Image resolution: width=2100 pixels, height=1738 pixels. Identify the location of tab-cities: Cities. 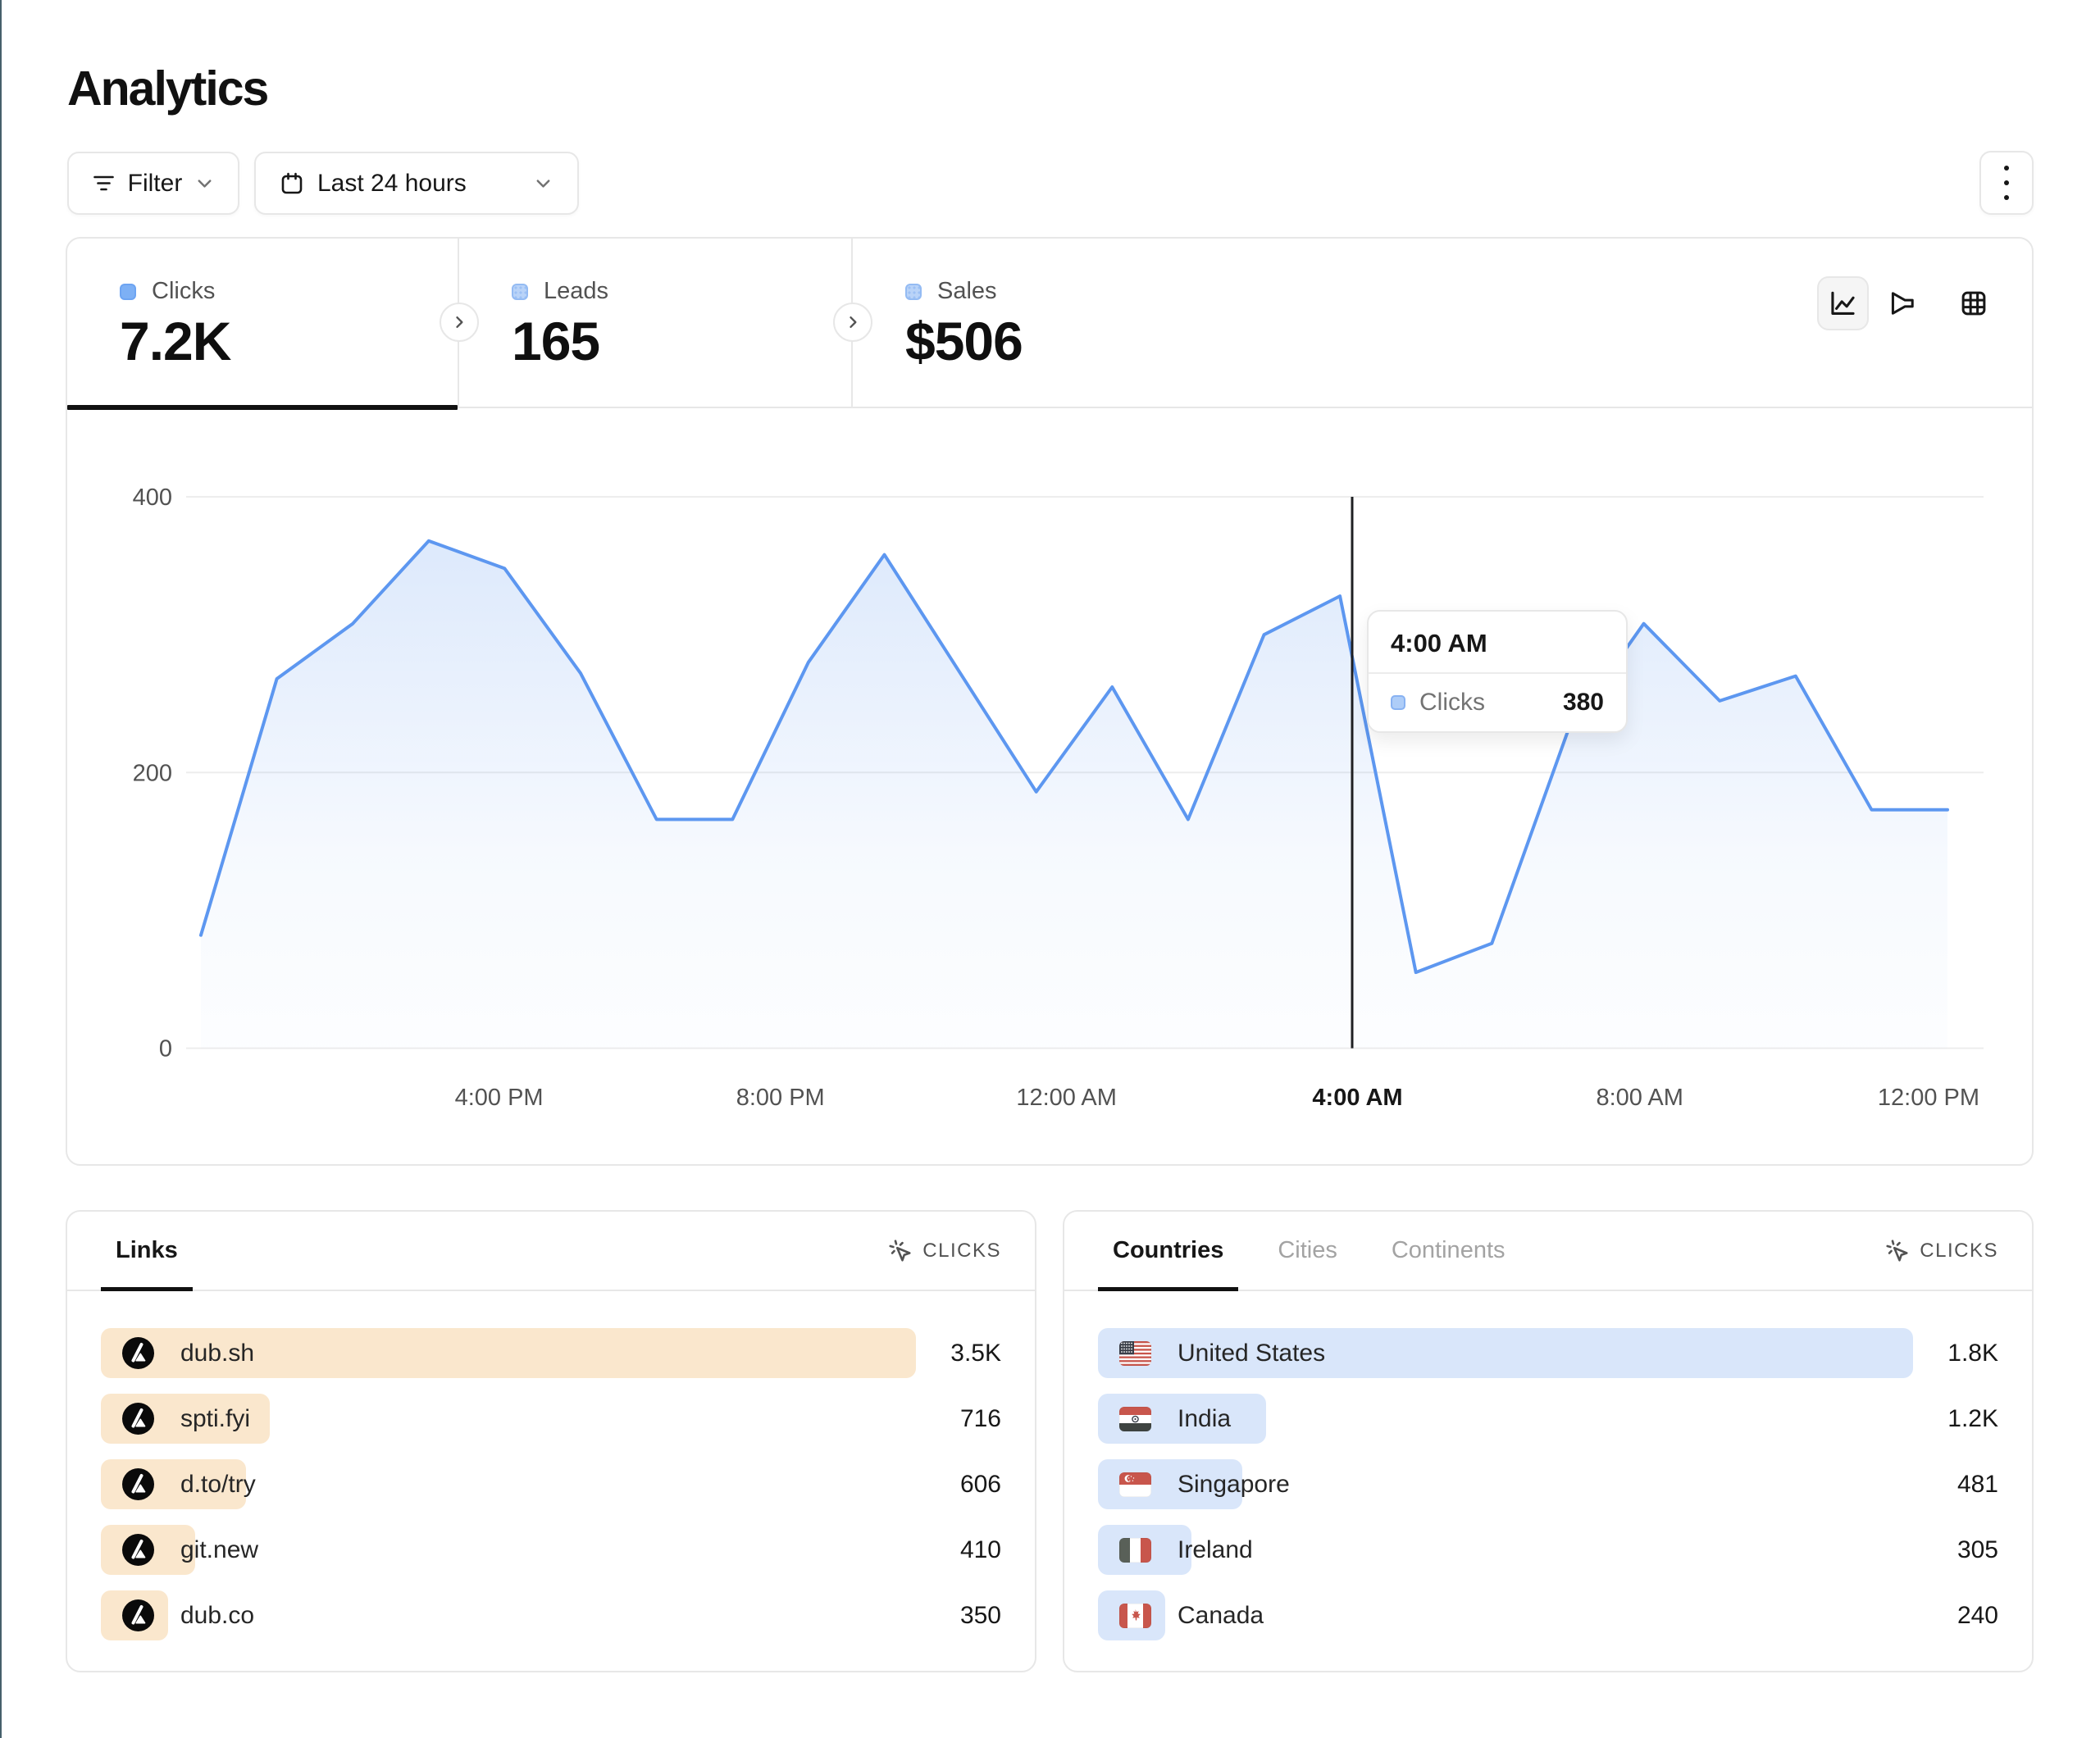
(1307, 1250).